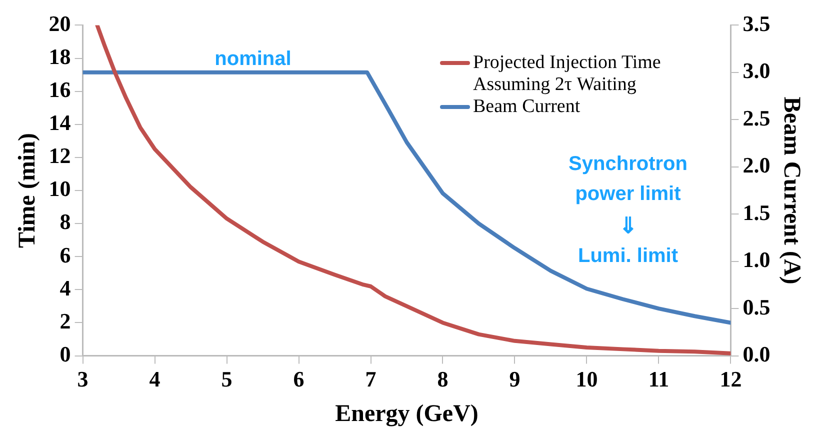 The width and height of the screenshot is (819, 441). What do you see at coordinates (628, 256) in the screenshot?
I see `annotation: Lumi. limit` at bounding box center [628, 256].